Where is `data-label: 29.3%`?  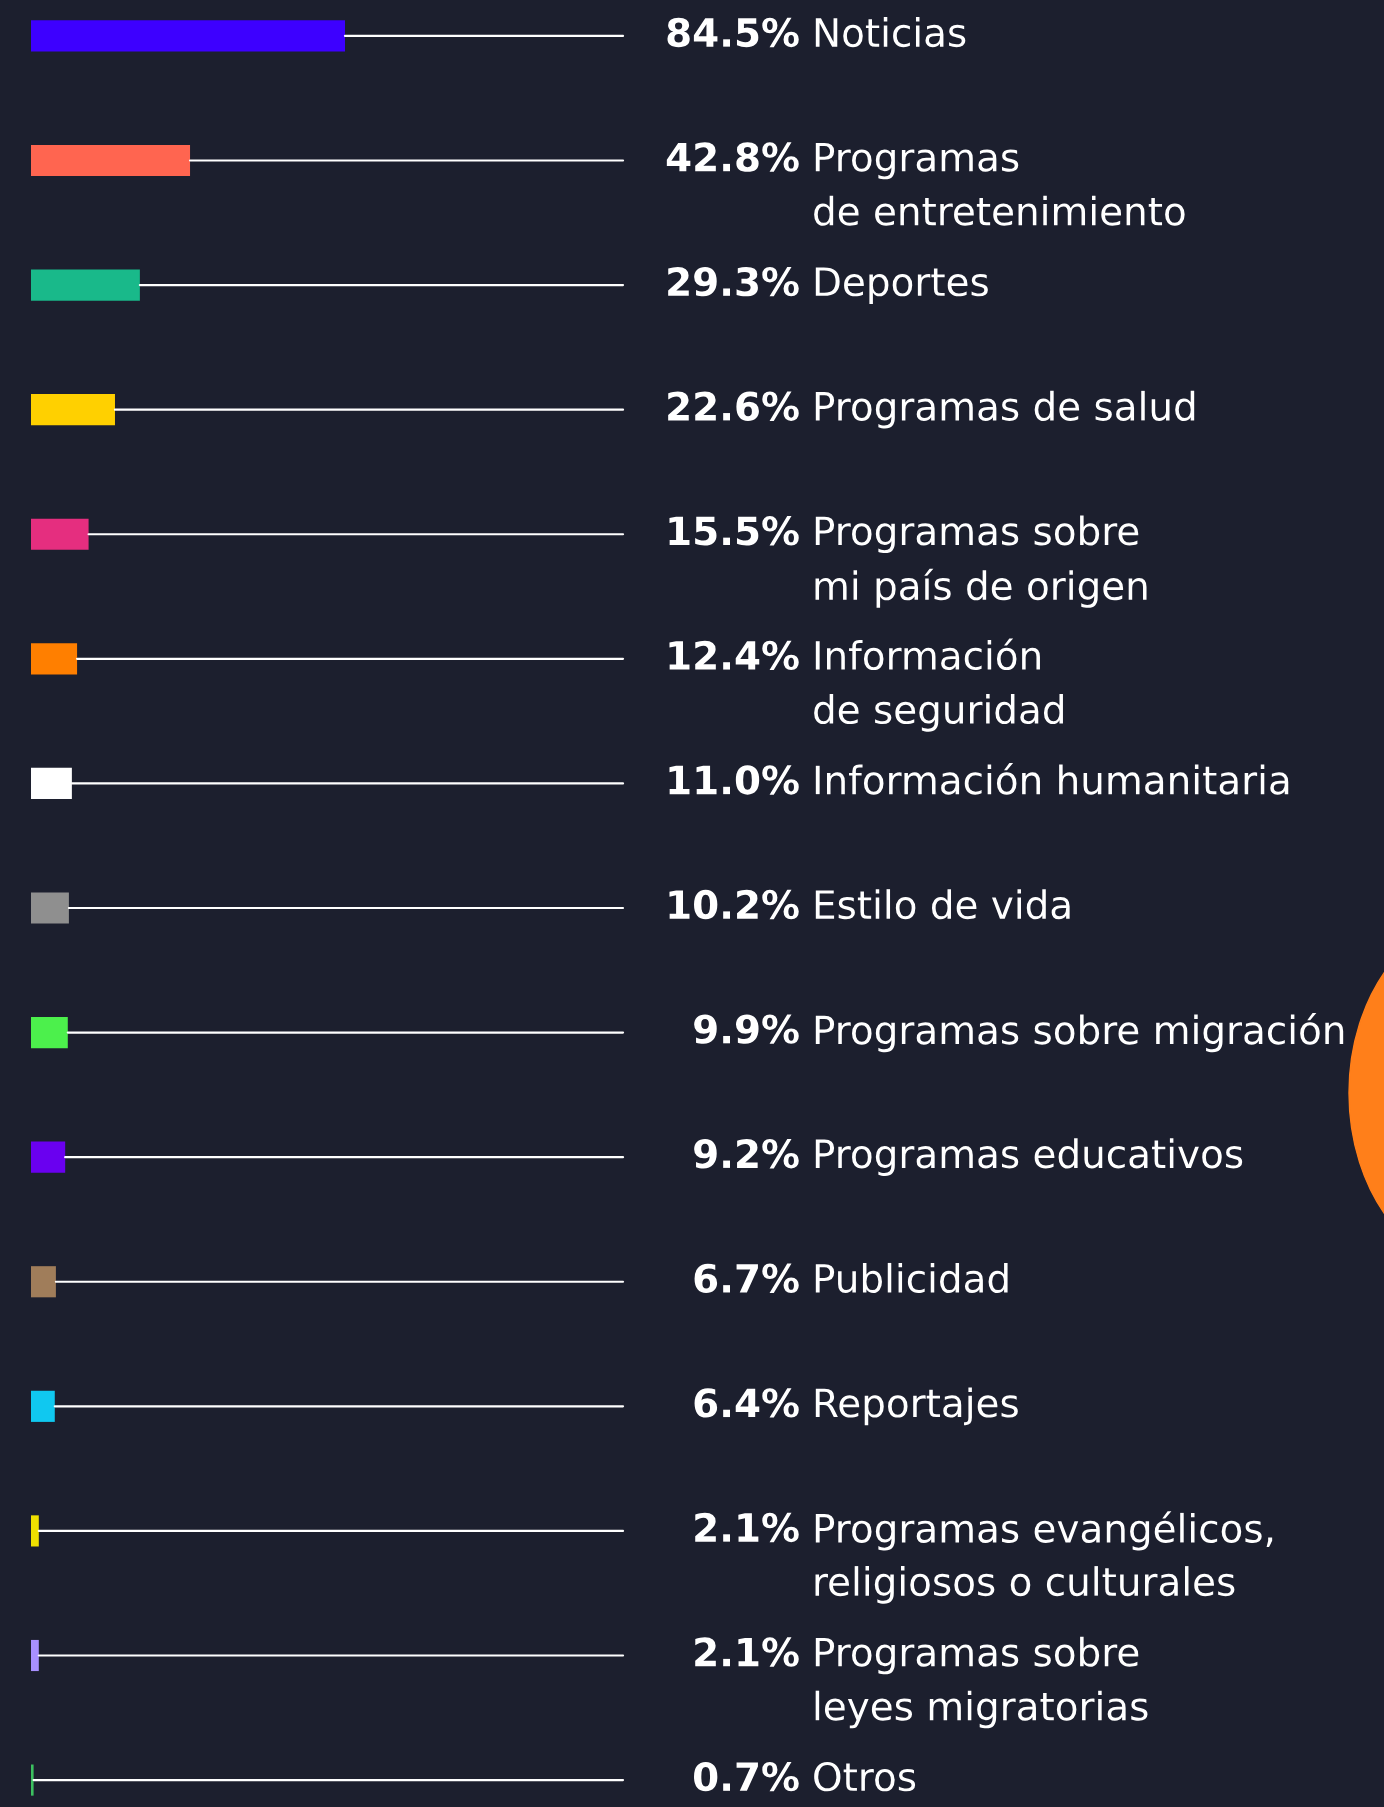
data-label: 29.3% is located at coordinates (733, 281).